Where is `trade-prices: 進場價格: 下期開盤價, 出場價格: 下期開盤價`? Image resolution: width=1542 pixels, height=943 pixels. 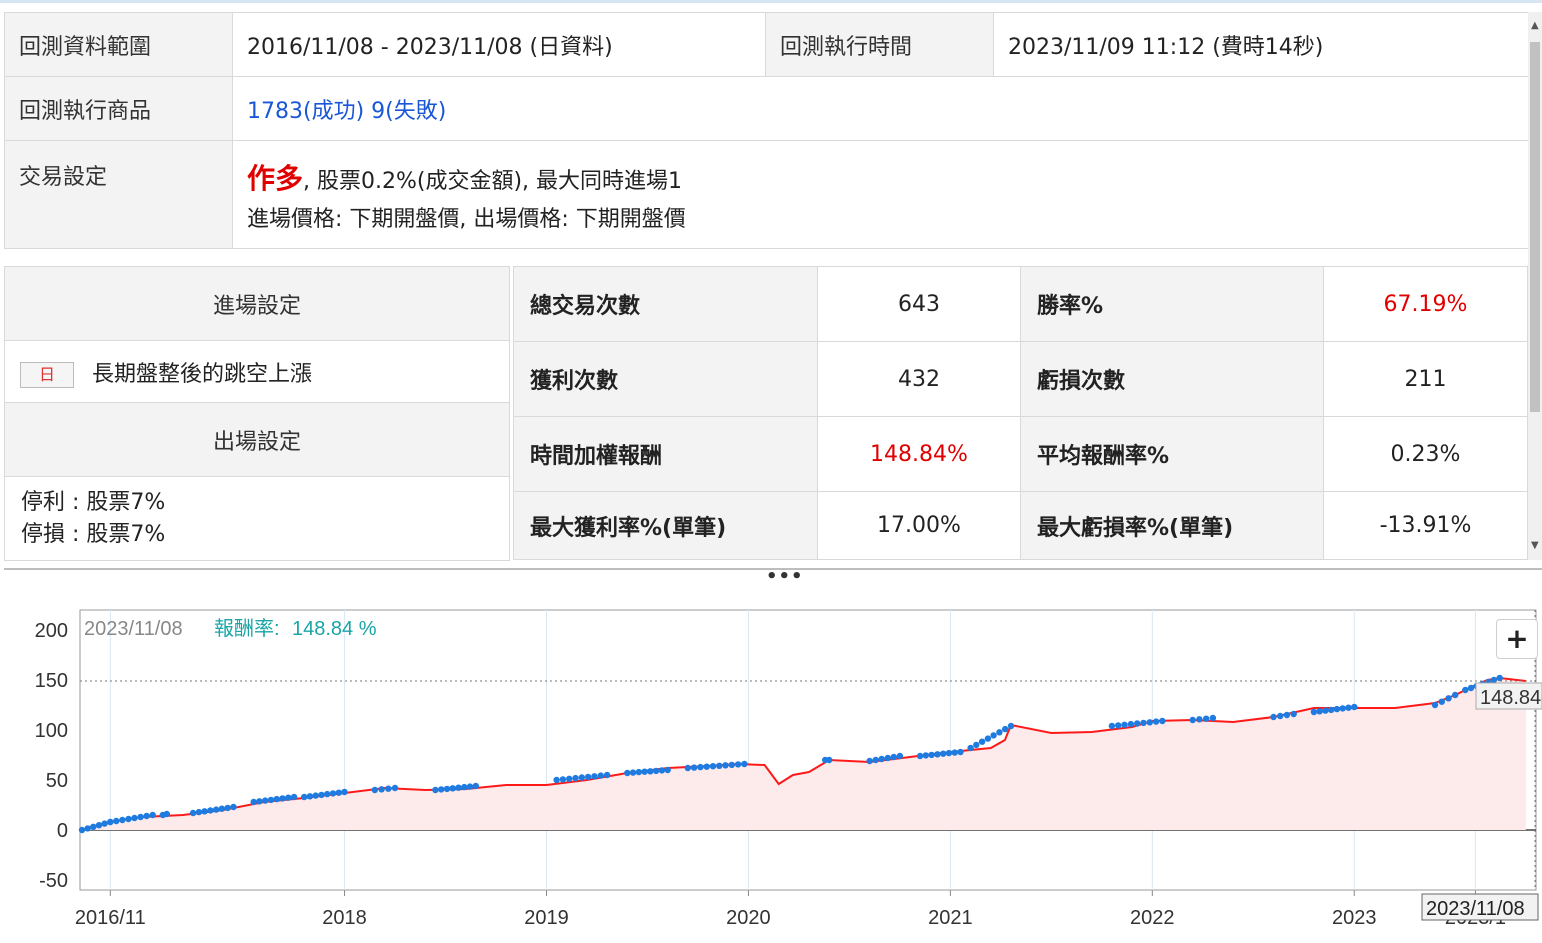 trade-prices: 進場價格: 下期開盤價, 出場價格: 下期開盤價 is located at coordinates (466, 219).